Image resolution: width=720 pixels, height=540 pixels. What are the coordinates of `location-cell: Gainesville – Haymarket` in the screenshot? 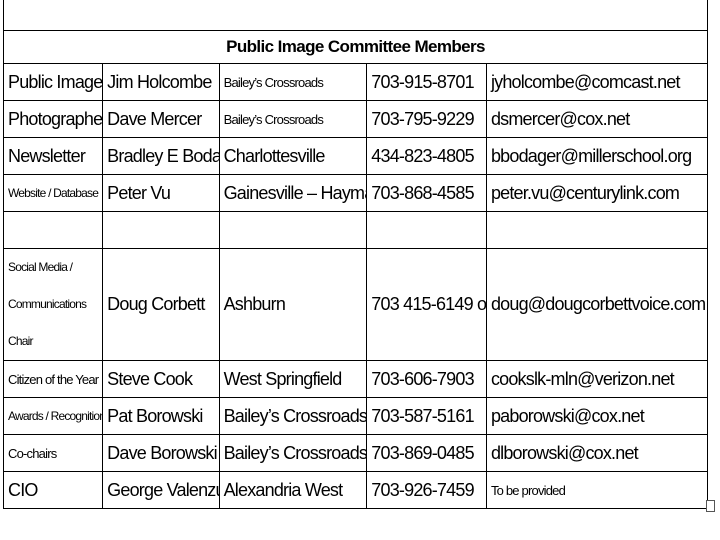 It's located at (293, 193).